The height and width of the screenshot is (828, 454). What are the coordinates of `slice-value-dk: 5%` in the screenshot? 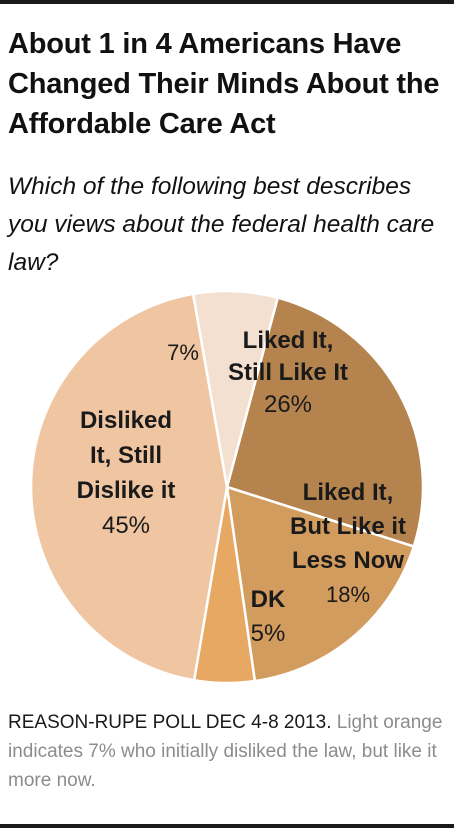 It's located at (268, 633).